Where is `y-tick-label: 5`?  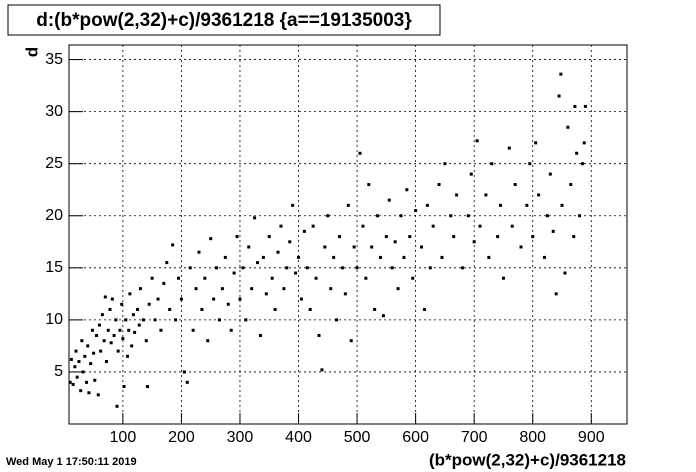
y-tick-label: 5 is located at coordinates (58, 371).